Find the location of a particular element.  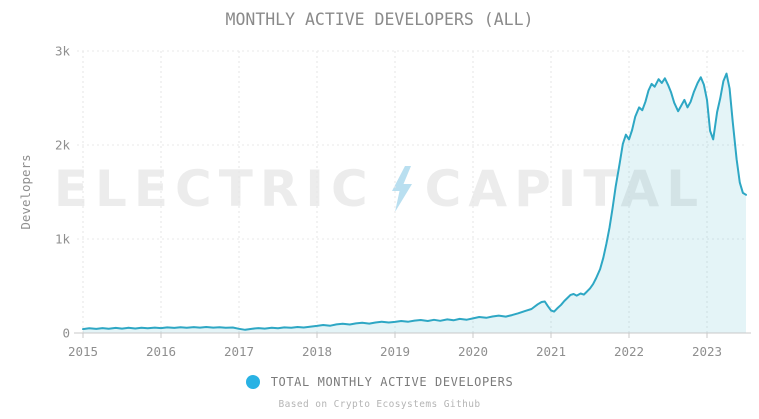

y-axis-title: Developers is located at coordinates (25, 191).